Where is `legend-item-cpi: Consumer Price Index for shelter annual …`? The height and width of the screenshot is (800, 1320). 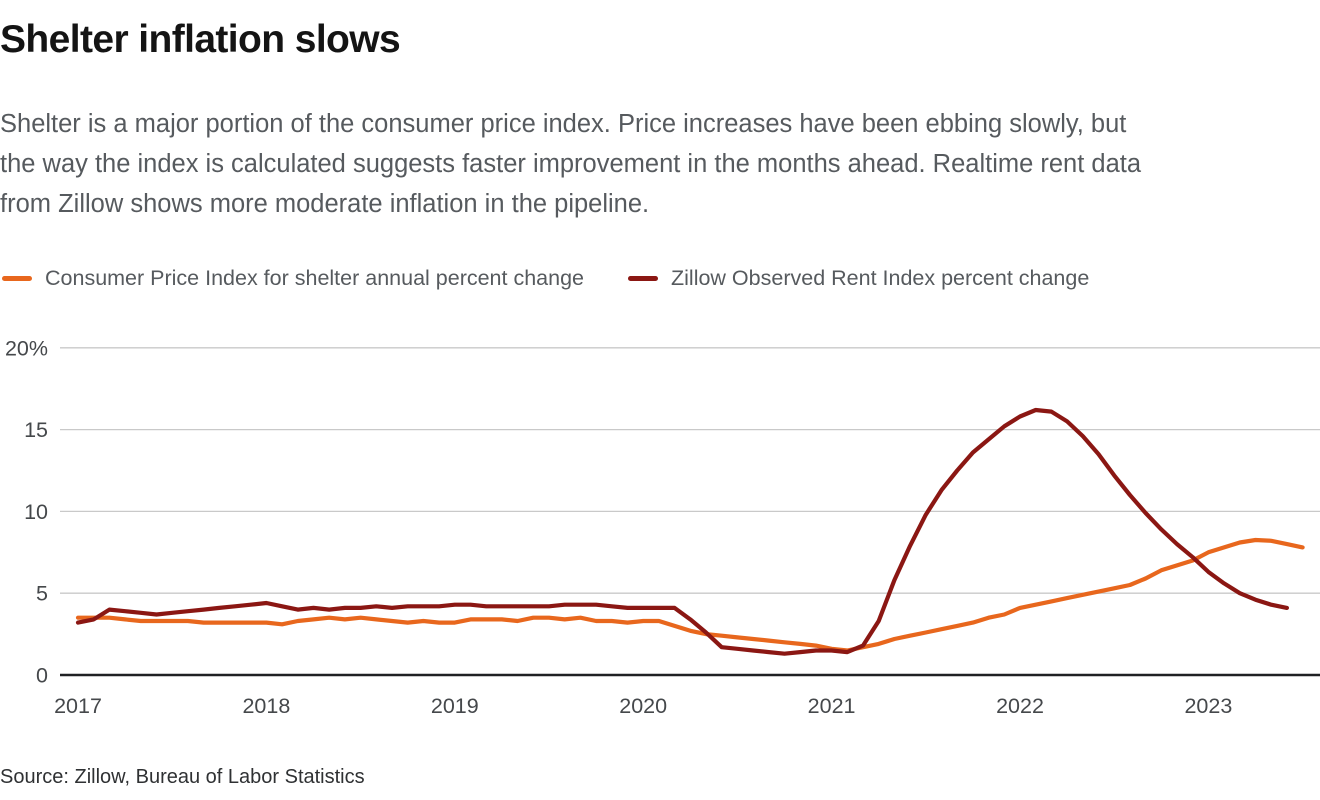
legend-item-cpi: Consumer Price Index for shelter annual … is located at coordinates (293, 278).